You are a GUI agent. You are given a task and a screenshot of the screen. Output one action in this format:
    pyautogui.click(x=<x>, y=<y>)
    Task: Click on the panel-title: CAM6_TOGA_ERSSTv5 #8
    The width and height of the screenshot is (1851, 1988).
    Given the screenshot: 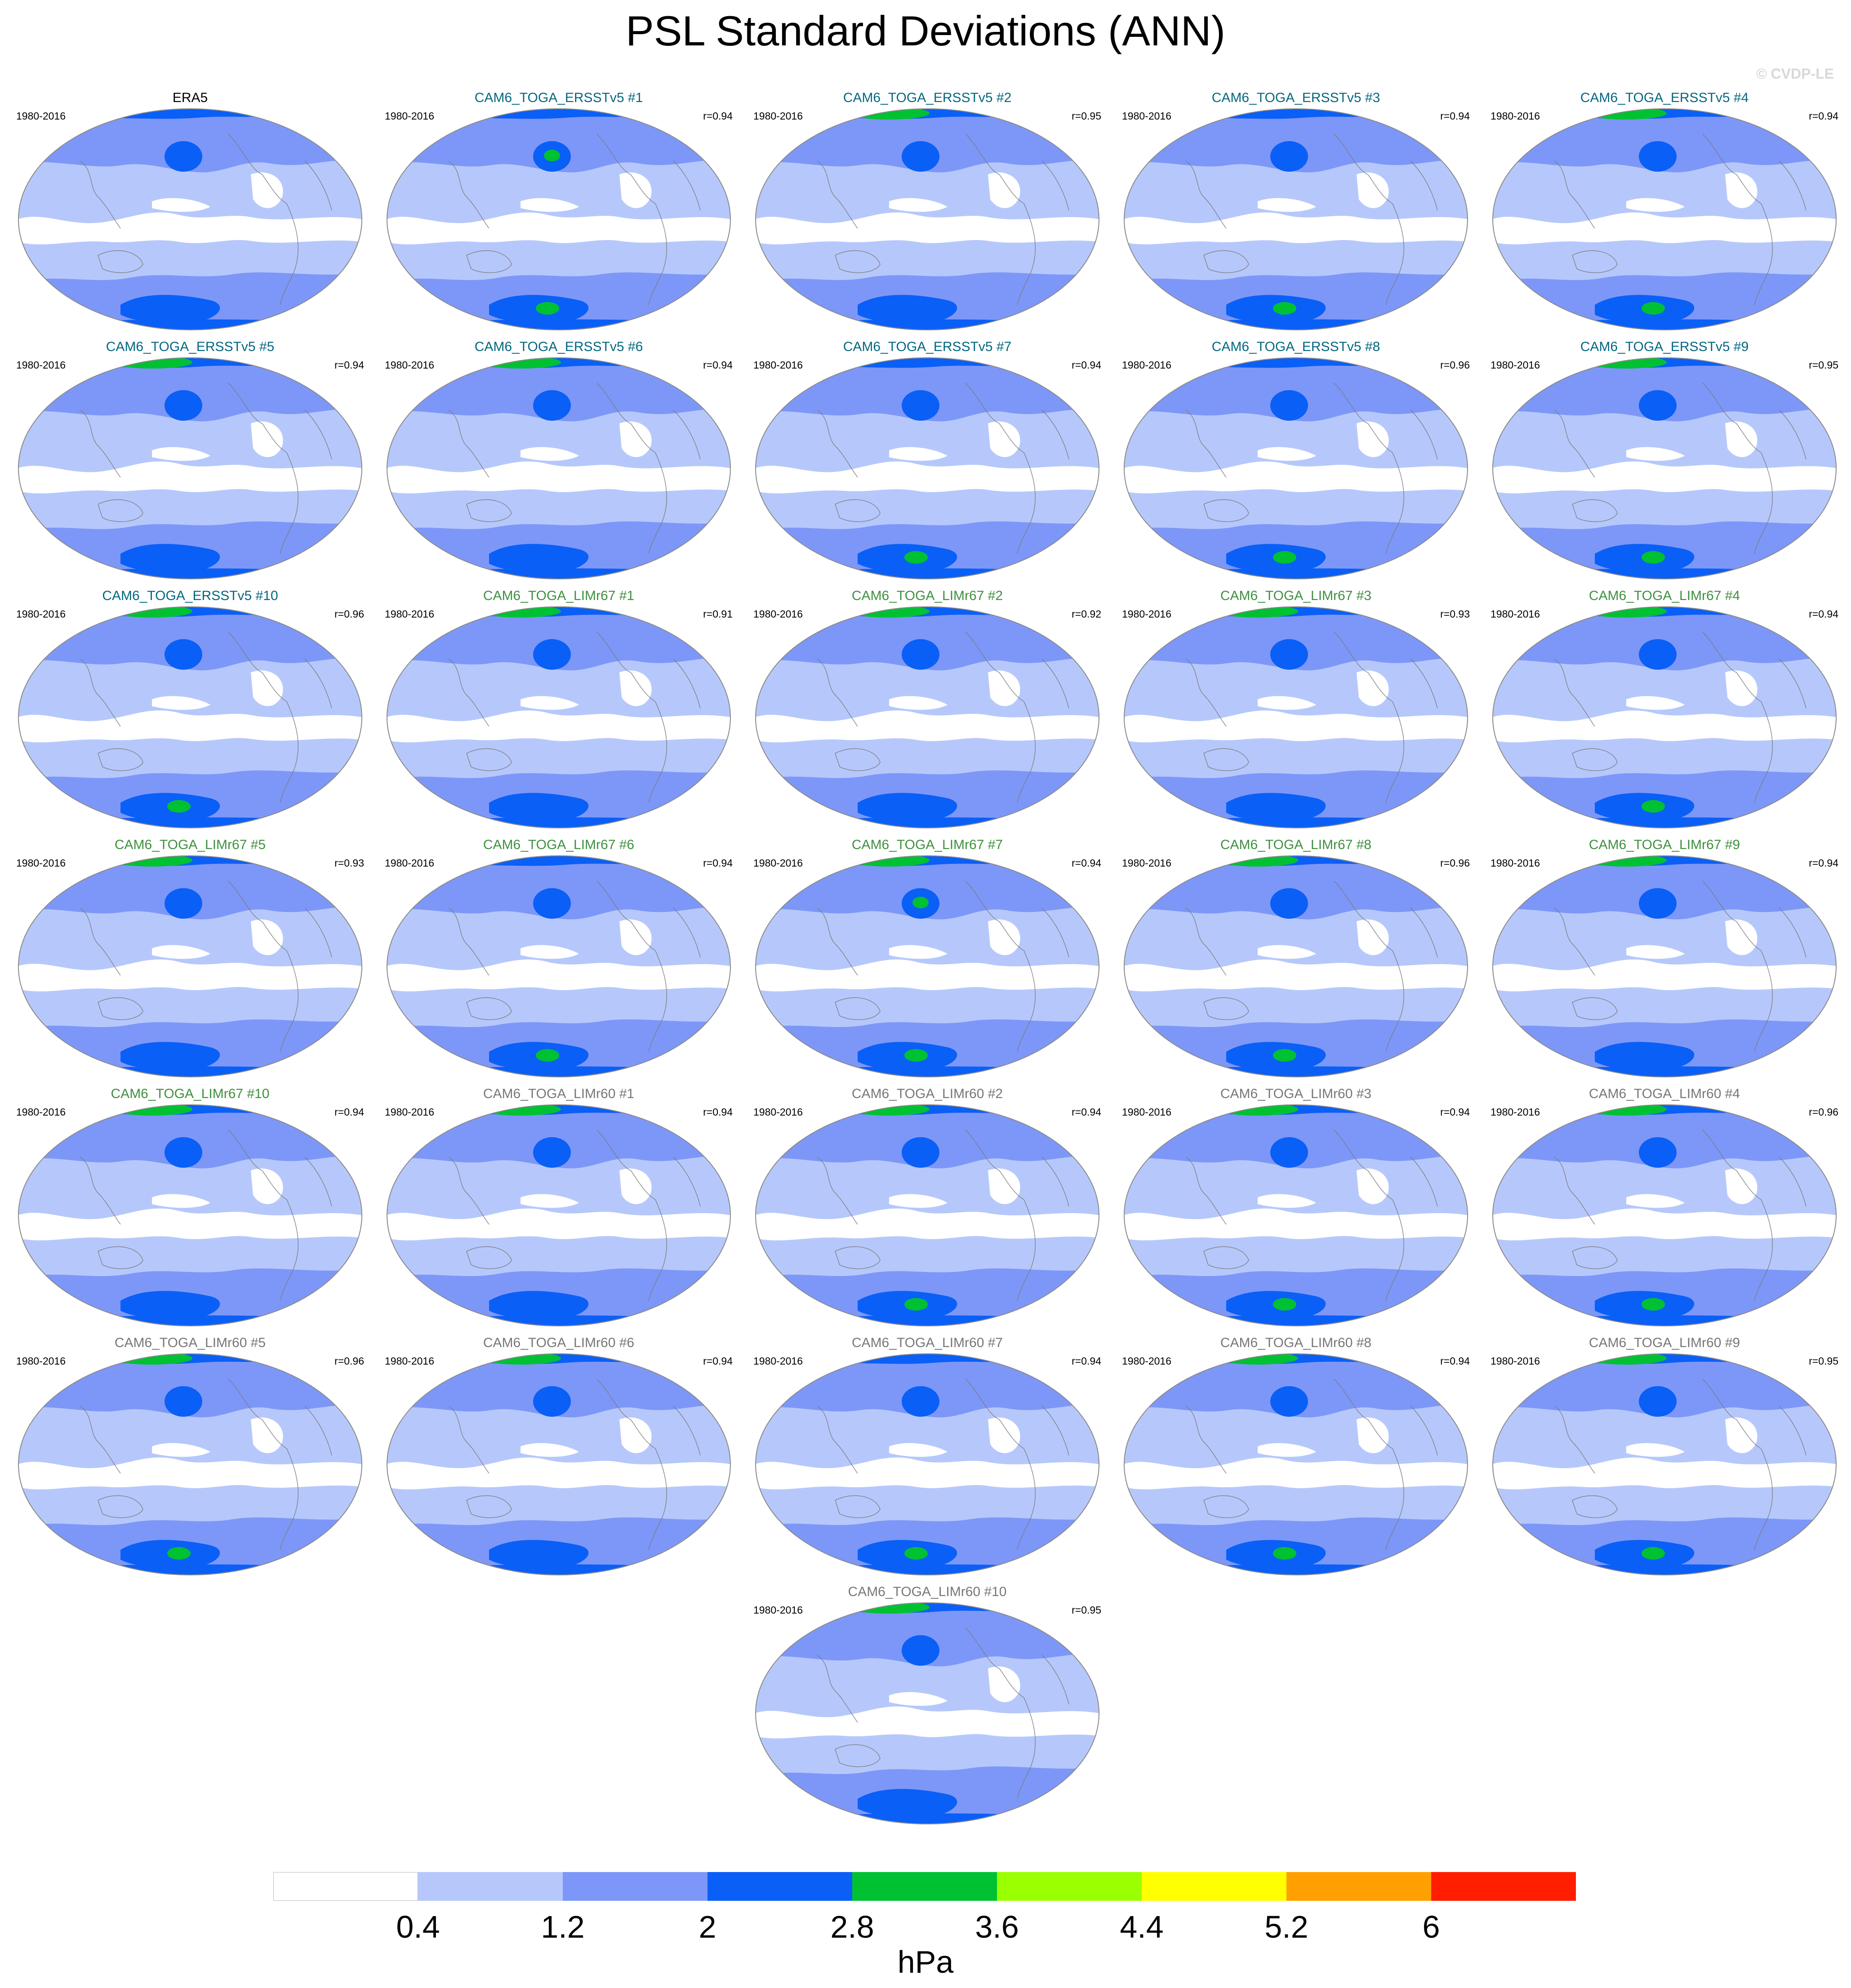 What is the action you would take?
    pyautogui.click(x=1295, y=346)
    